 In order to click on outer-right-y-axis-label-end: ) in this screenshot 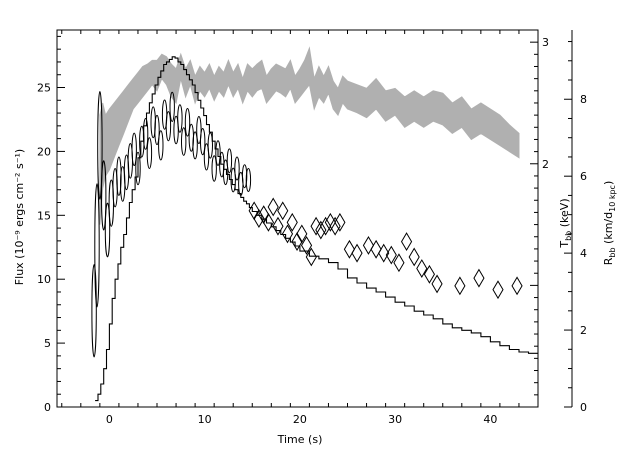, I will do `click(608, 183)`.